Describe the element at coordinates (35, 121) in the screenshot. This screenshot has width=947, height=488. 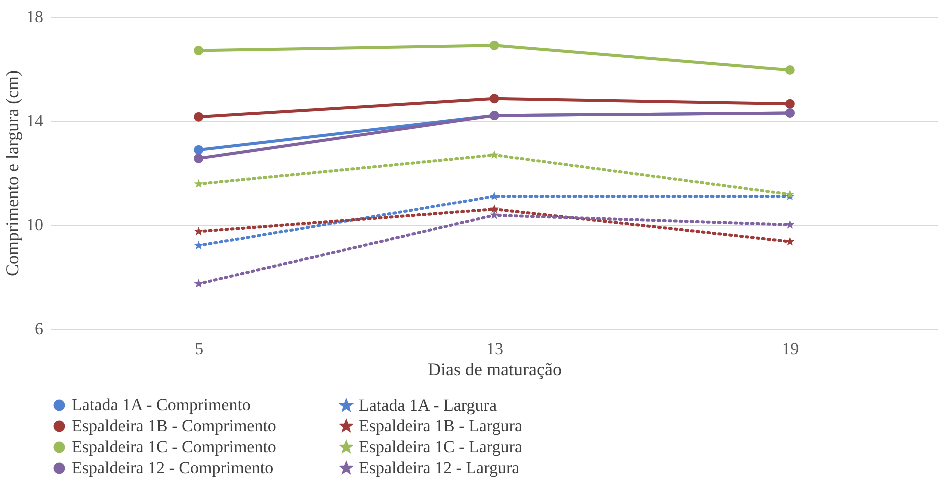
I see `y-tick-label: 14` at that location.